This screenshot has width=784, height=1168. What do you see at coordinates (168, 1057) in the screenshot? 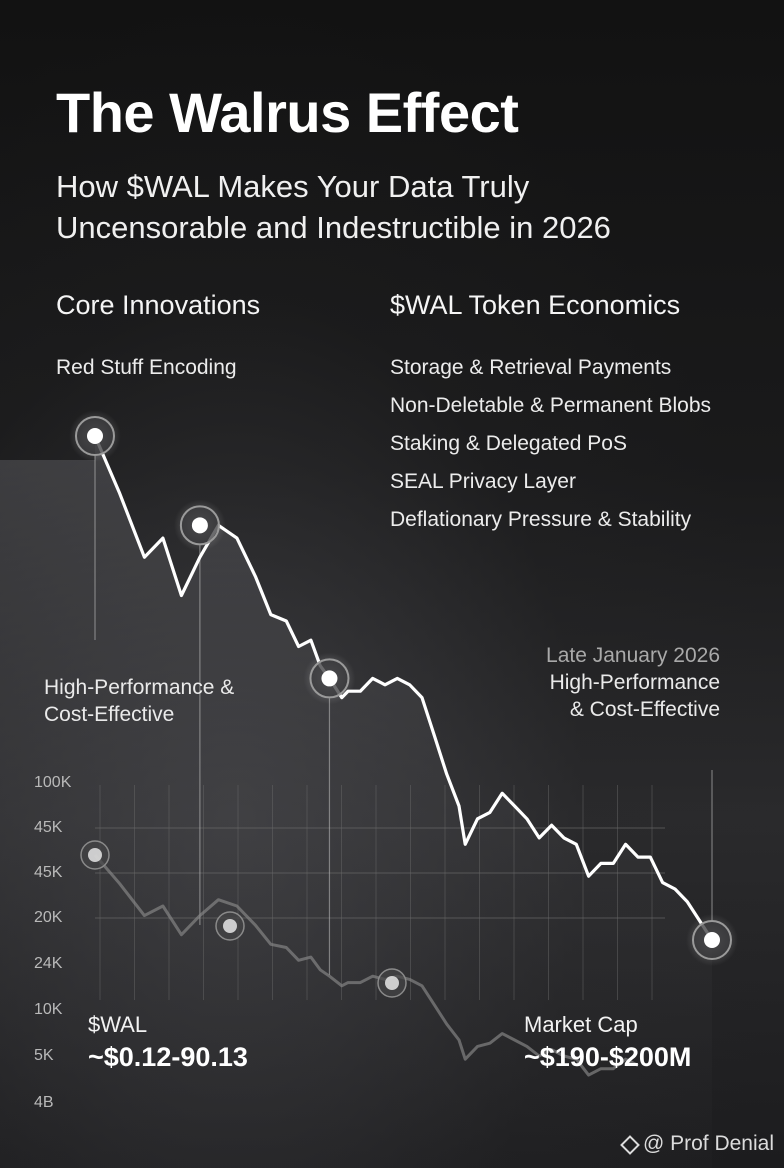
I see `wal-price-value: ~$0.12-90.13` at bounding box center [168, 1057].